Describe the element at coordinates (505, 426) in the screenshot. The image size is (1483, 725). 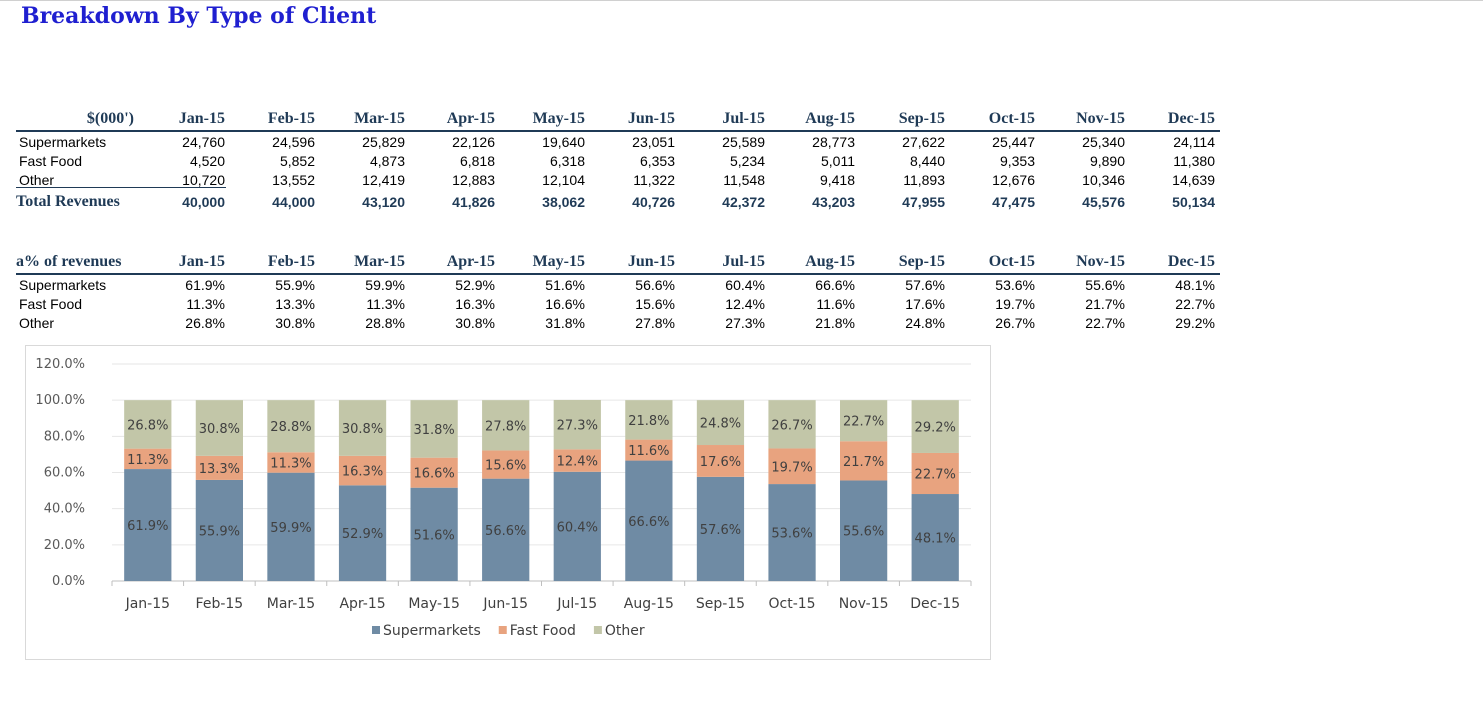
I see `data-label: 27.8%` at that location.